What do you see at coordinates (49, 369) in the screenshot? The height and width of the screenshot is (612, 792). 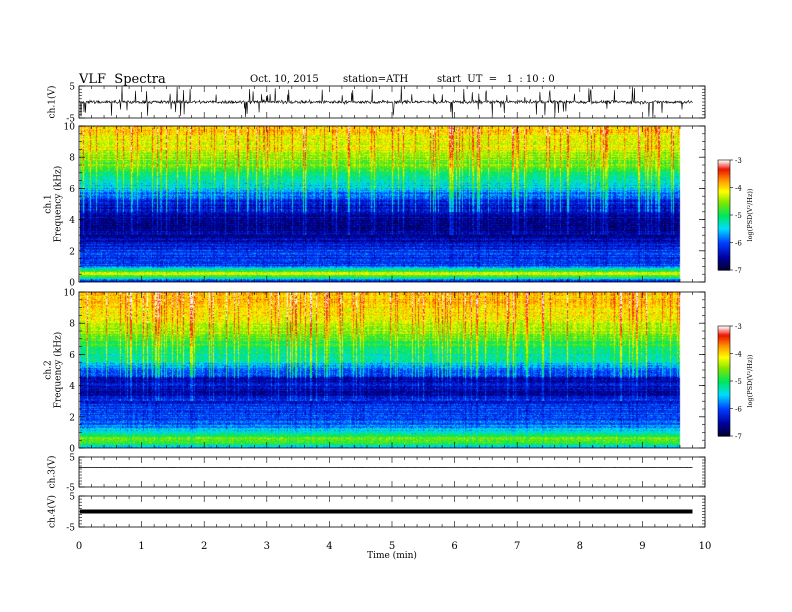 I see `y-axis-title: ch.2` at bounding box center [49, 369].